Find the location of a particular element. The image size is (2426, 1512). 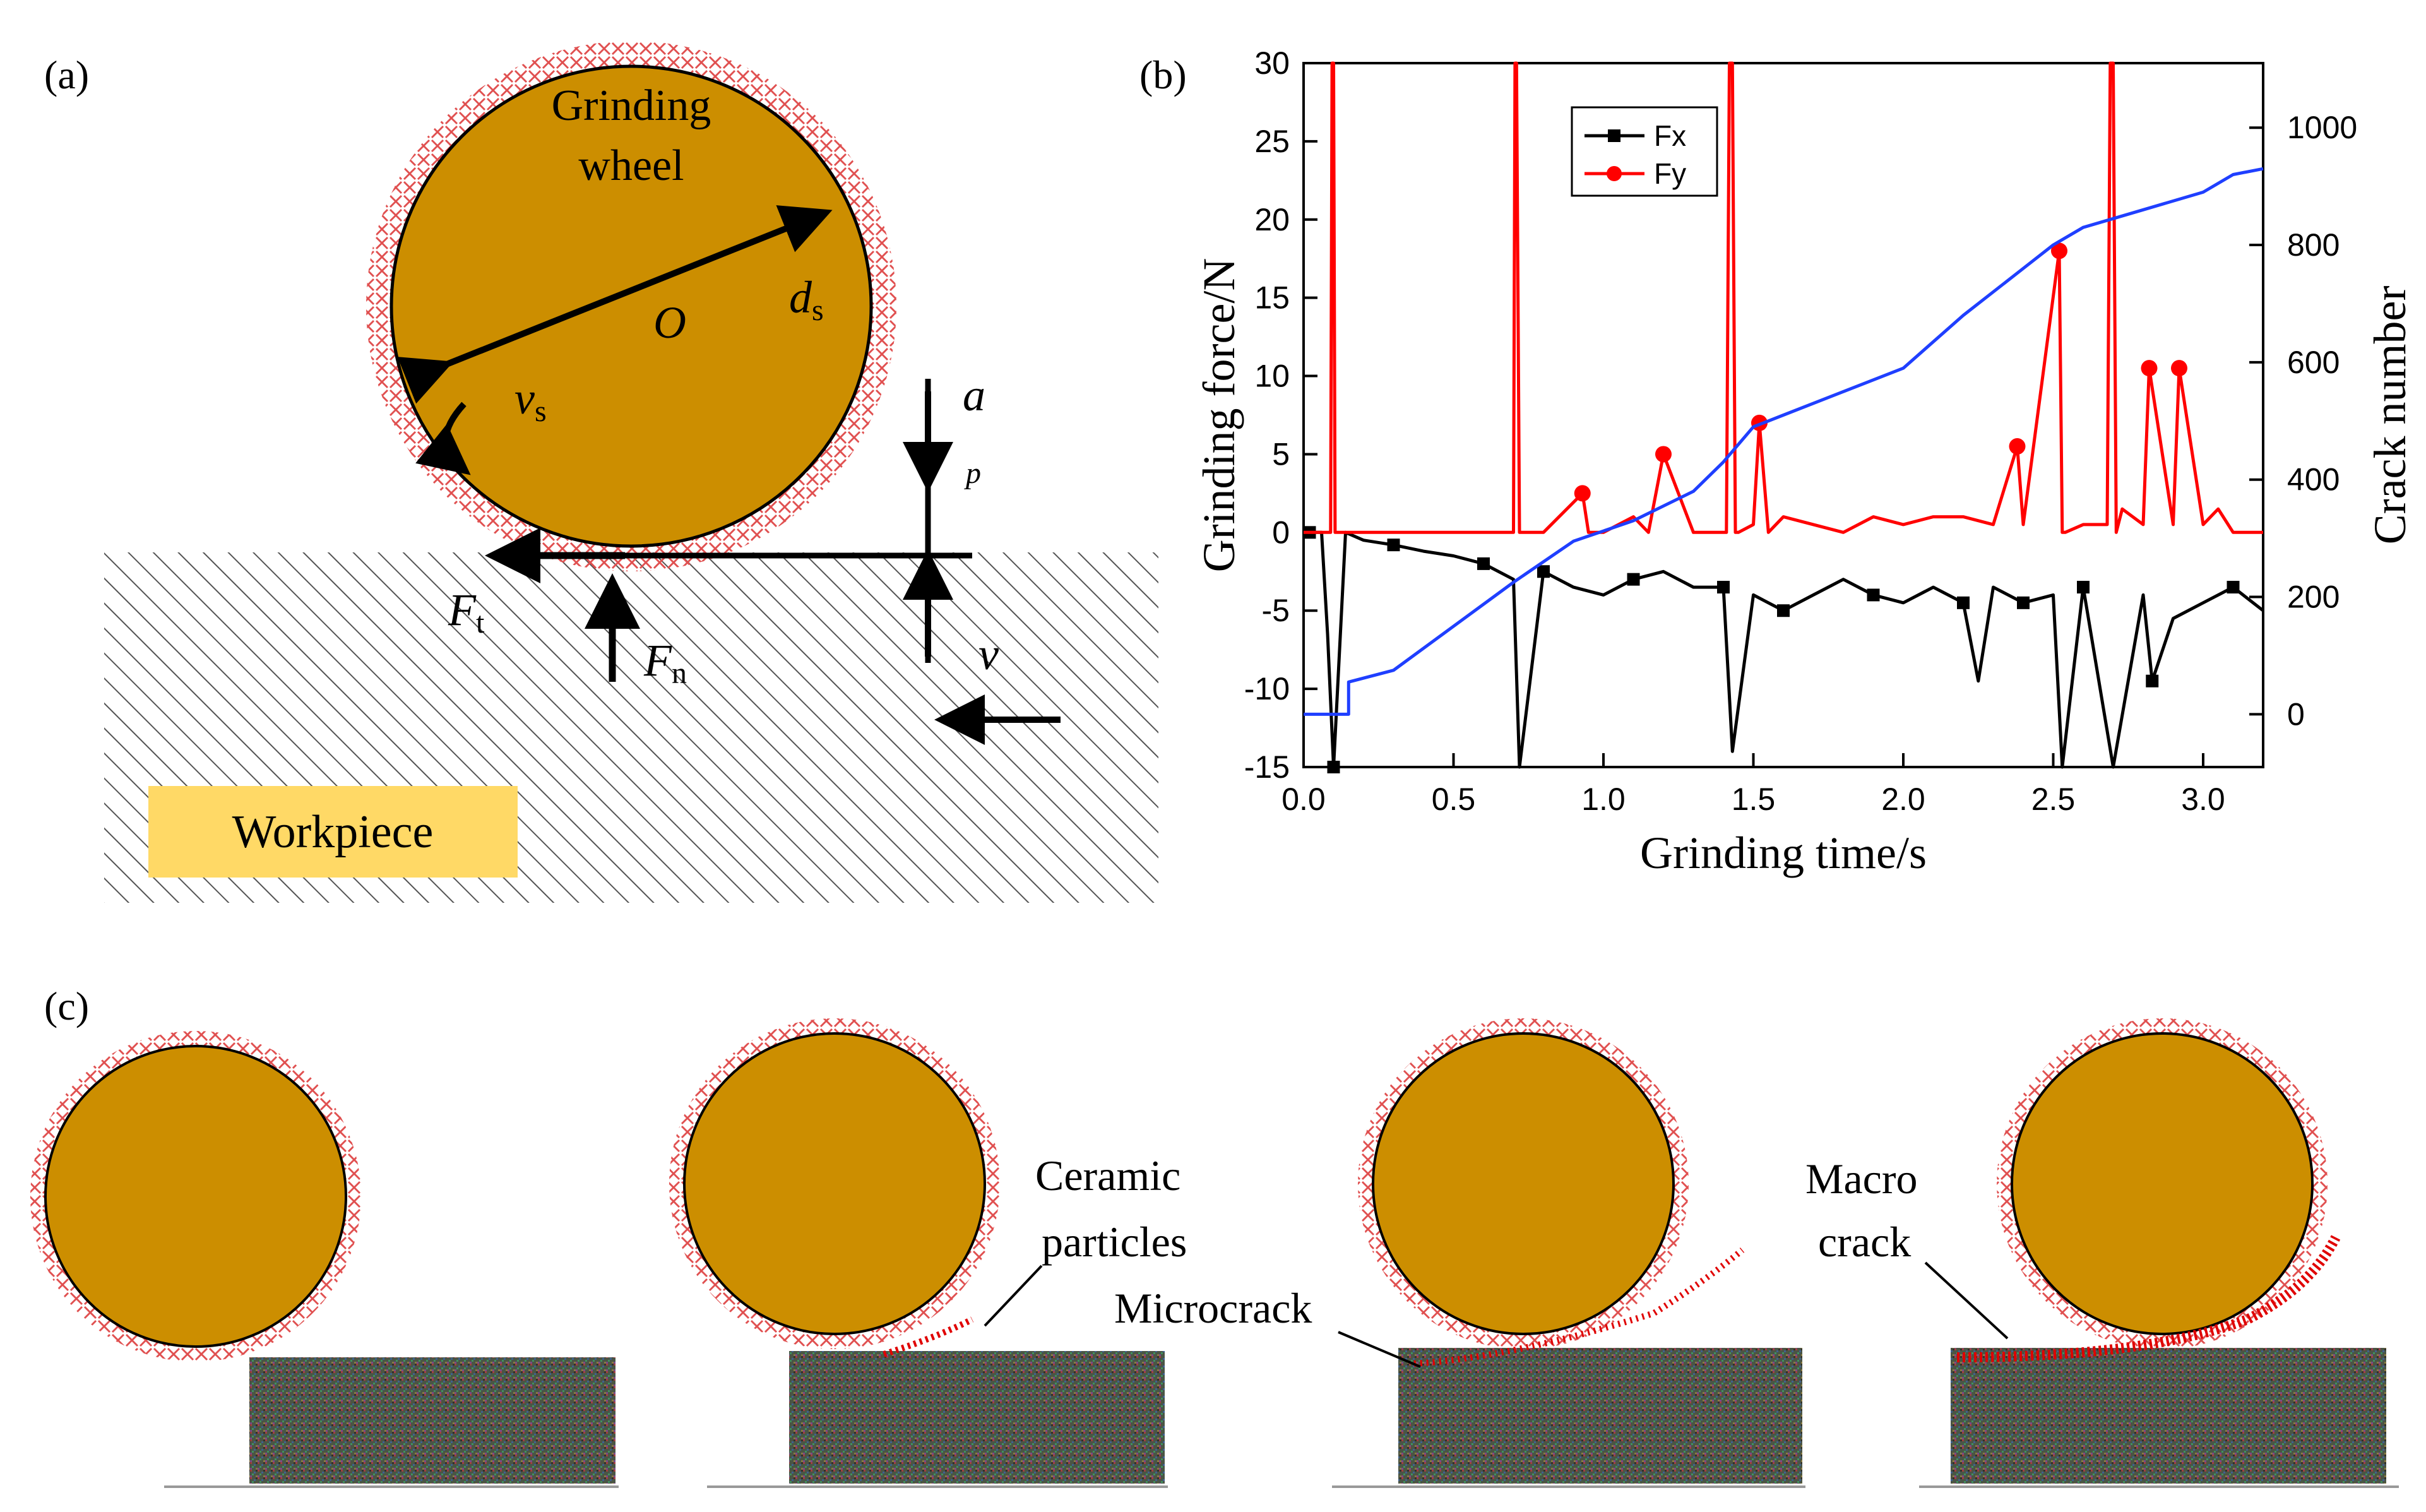

y-tick-label: 10 is located at coordinates (1272, 376).